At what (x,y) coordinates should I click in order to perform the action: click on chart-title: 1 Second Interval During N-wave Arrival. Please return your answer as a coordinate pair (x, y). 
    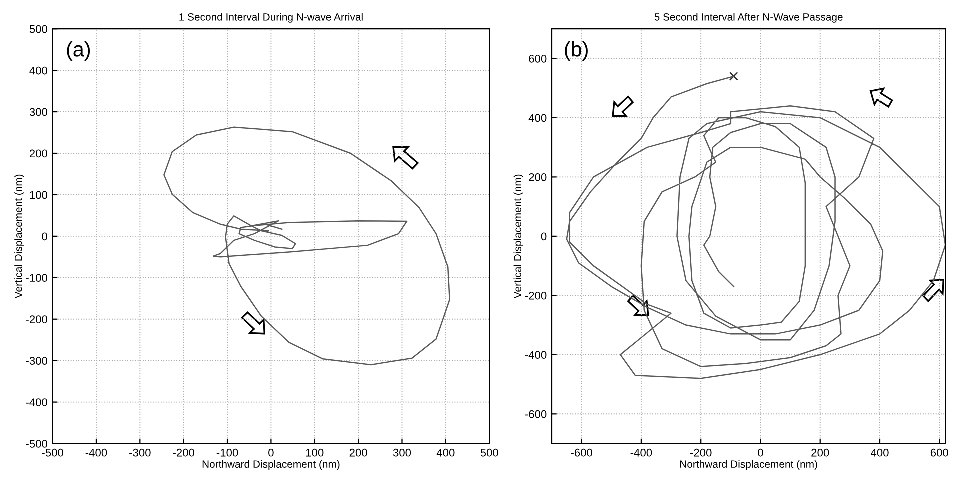
    Looking at the image, I should click on (271, 18).